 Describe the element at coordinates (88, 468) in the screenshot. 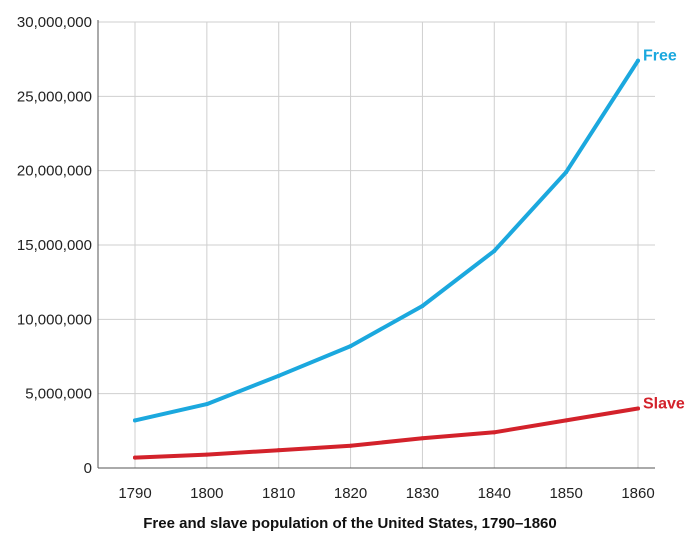

I see `y-tick-label: 0` at that location.